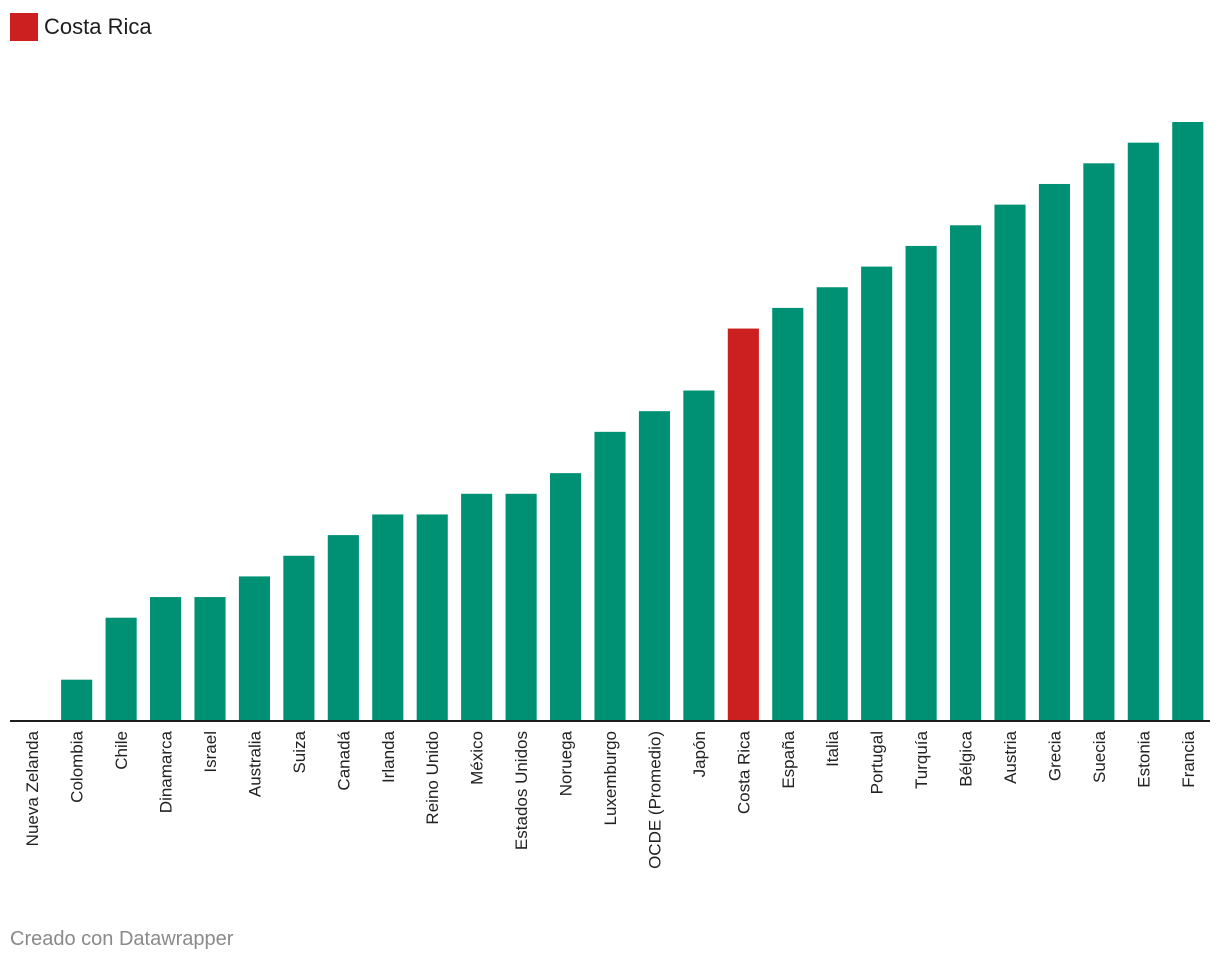 The height and width of the screenshot is (966, 1220). Describe the element at coordinates (921, 759) in the screenshot. I see `x-tick-label-turquia: Turquía` at that location.